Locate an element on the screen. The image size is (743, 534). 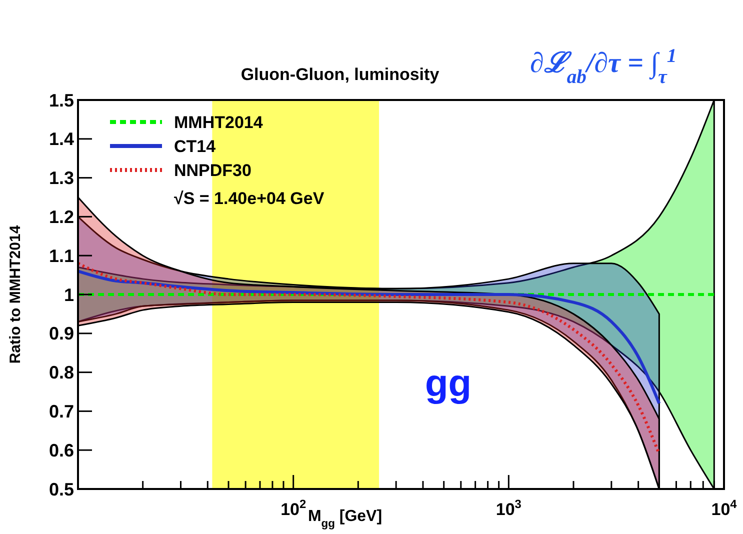
x-tick-label: 10$^{2}$ is located at coordinates (293, 508).